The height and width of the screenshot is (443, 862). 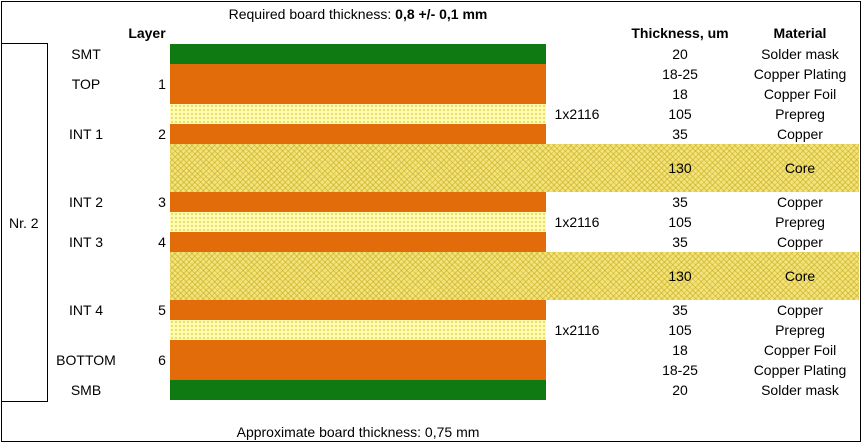 What do you see at coordinates (86, 390) in the screenshot?
I see `layer-name-smb: SMB` at bounding box center [86, 390].